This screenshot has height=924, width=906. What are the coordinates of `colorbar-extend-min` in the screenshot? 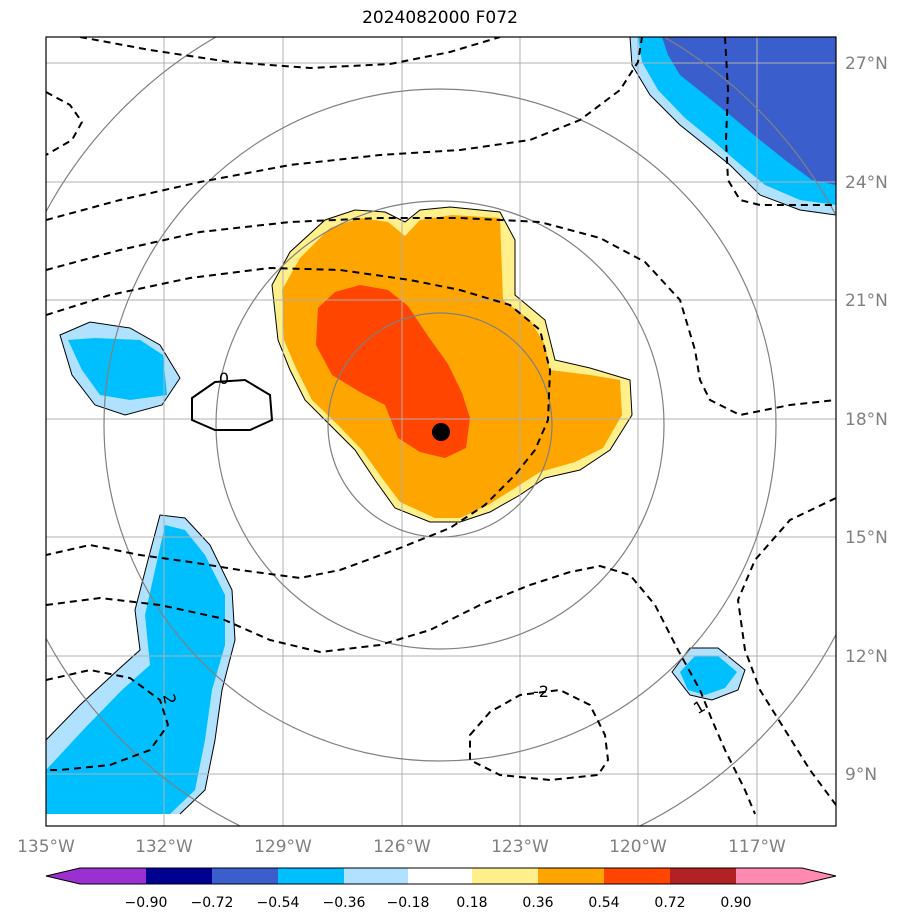 It's located at (63, 876).